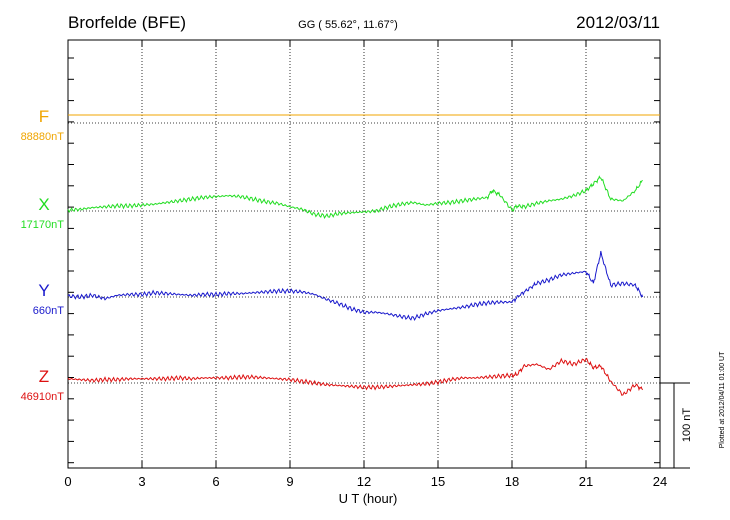 This screenshot has height=520, width=730. I want to click on x-tick-label-24: 24, so click(660, 481).